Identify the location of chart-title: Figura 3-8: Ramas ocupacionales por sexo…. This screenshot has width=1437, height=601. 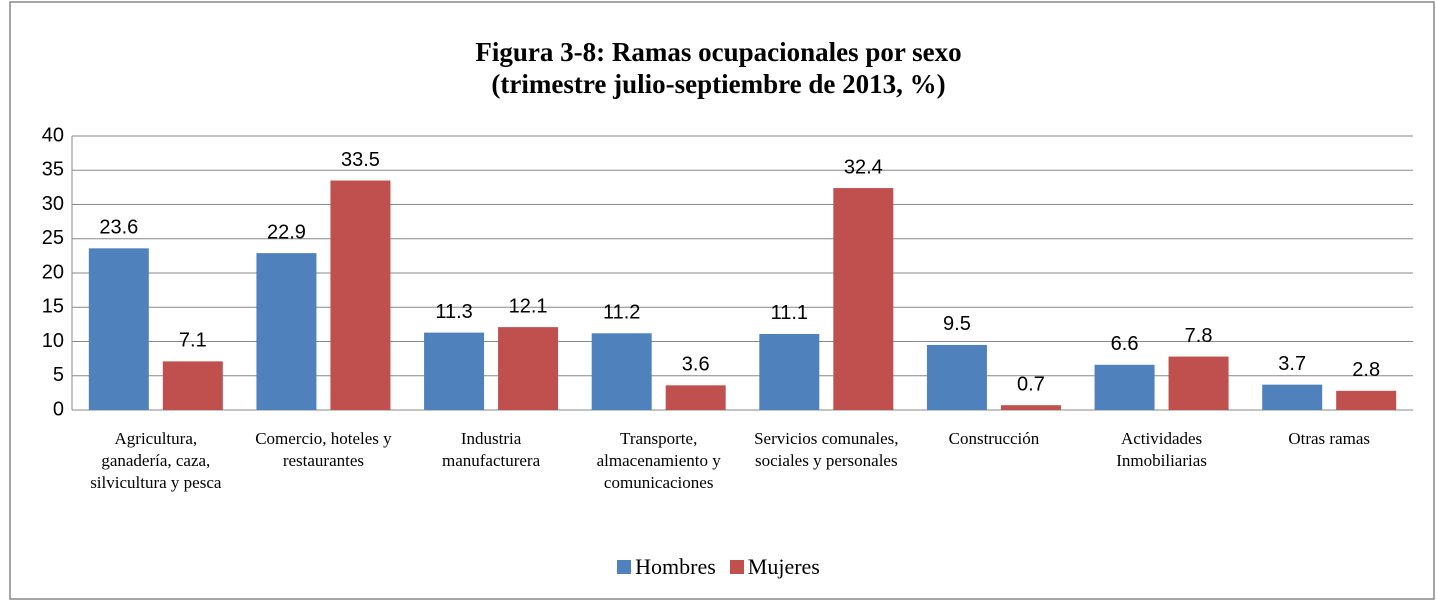
(718, 68).